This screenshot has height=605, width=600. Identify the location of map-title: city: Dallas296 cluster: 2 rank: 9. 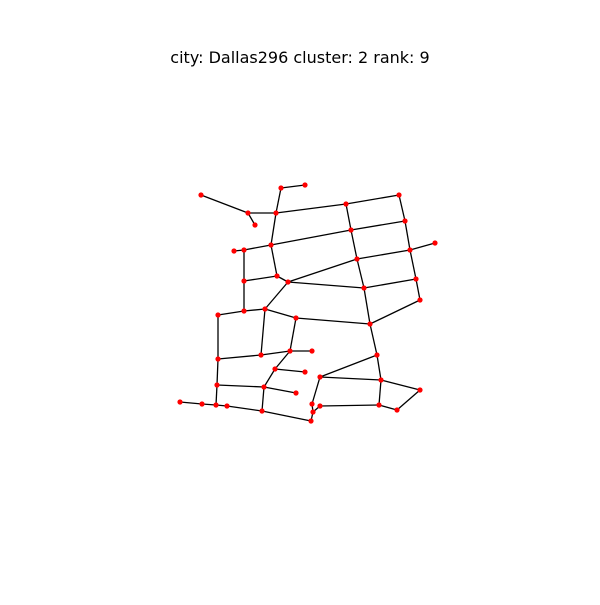
(300, 57).